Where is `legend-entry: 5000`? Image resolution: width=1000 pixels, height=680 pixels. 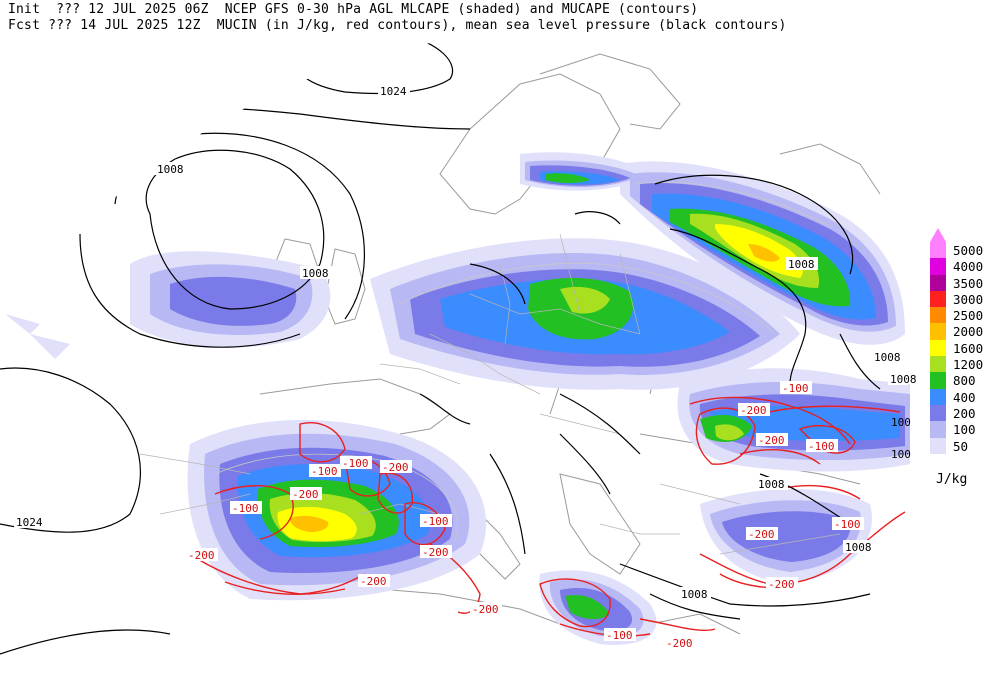
legend-entry: 5000 is located at coordinates (965, 250).